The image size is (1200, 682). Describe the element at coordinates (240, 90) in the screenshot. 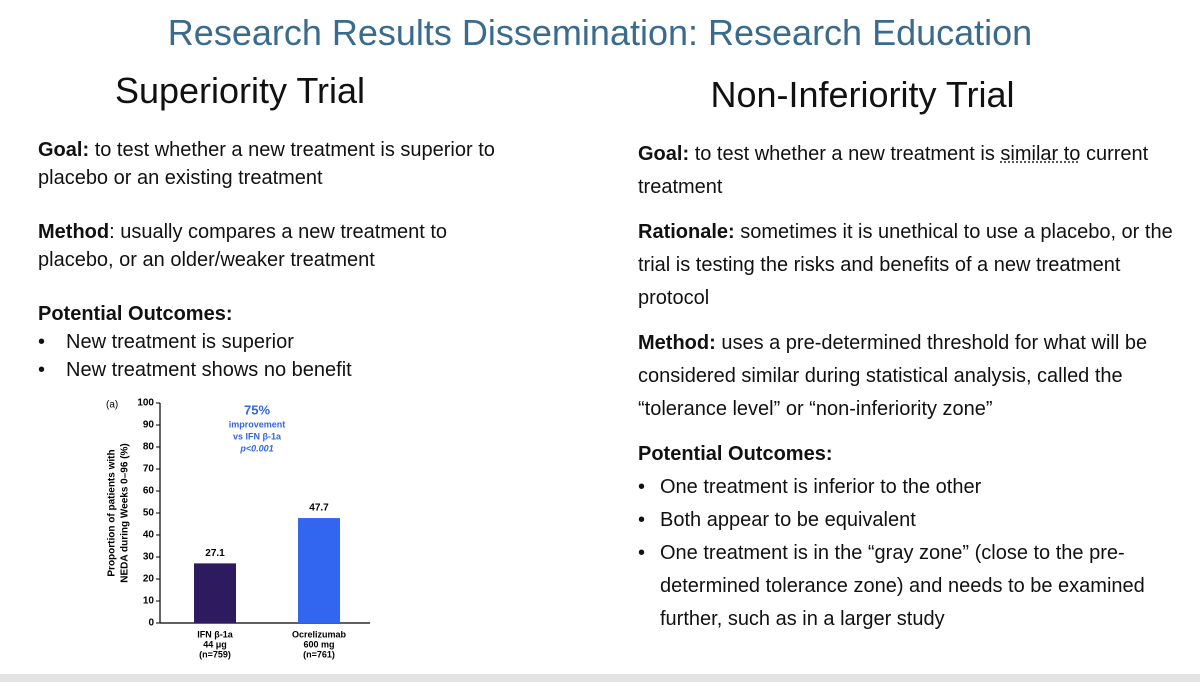

I see `left-heading: Superiority Trial` at that location.